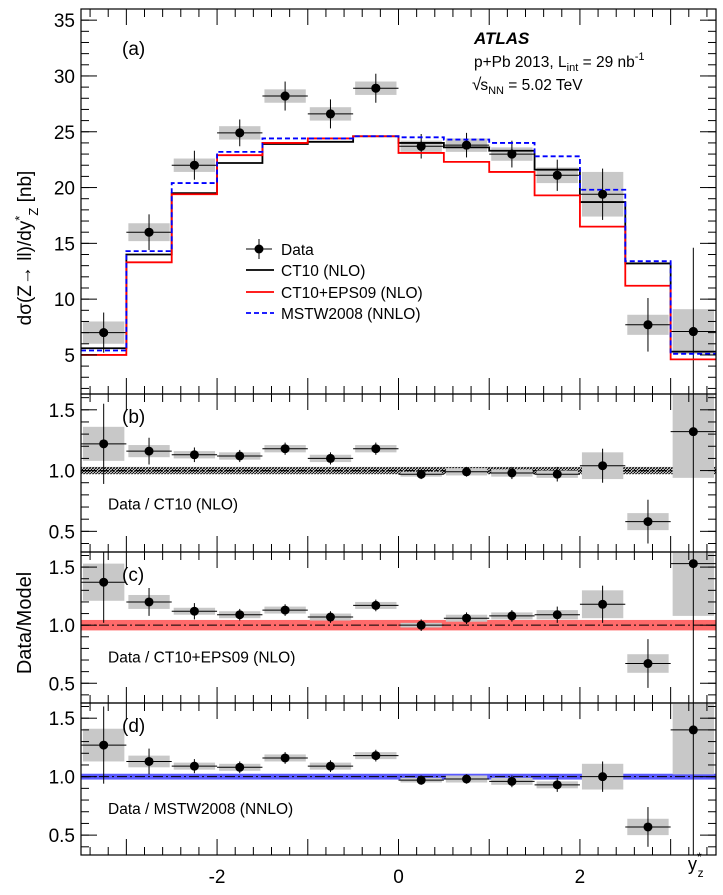 Image resolution: width=723 pixels, height=895 pixels. Describe the element at coordinates (173, 504) in the screenshot. I see `ratio-label-b: Data / CT10 (NLO)` at that location.